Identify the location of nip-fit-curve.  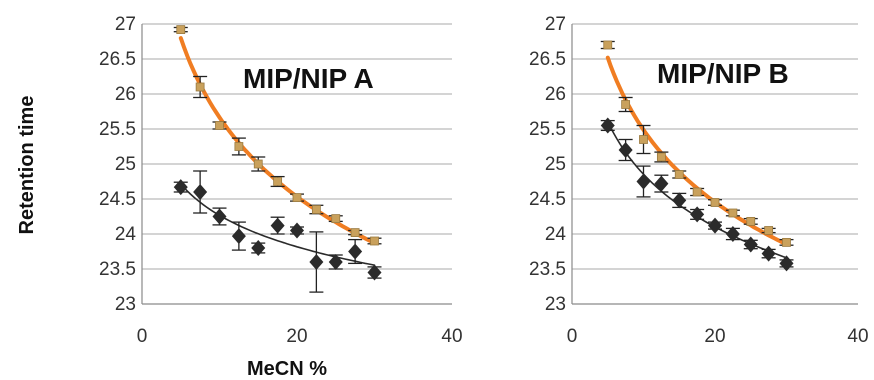
(278, 224).